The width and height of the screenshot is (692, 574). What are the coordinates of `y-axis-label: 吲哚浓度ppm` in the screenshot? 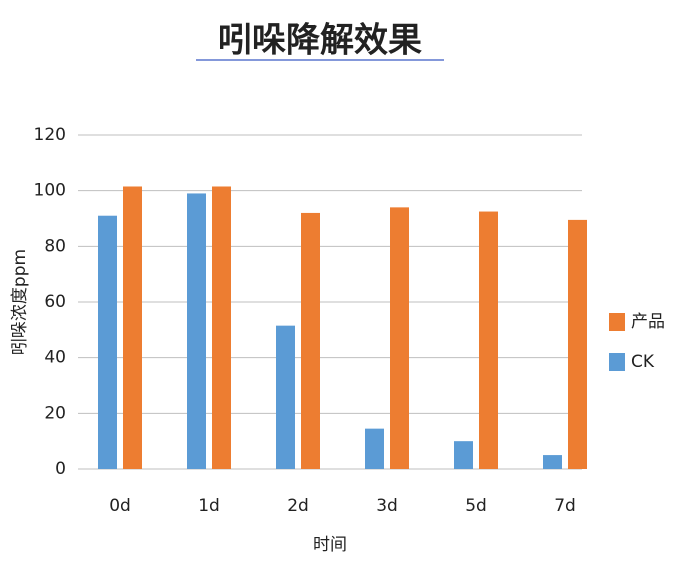 It's located at (20, 302).